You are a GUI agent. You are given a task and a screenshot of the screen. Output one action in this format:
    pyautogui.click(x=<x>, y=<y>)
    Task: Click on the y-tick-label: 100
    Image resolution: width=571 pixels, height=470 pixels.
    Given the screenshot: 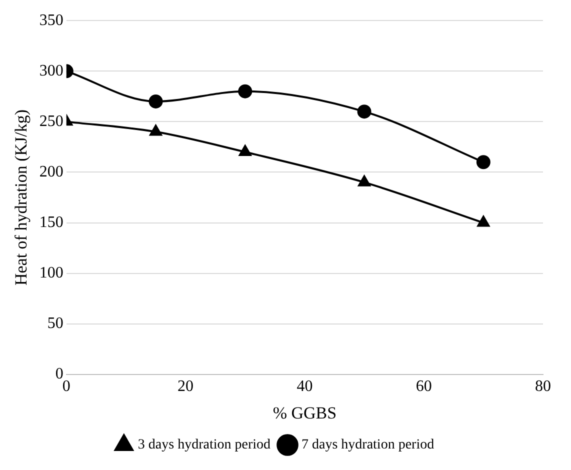 What is the action you would take?
    pyautogui.click(x=51, y=273)
    